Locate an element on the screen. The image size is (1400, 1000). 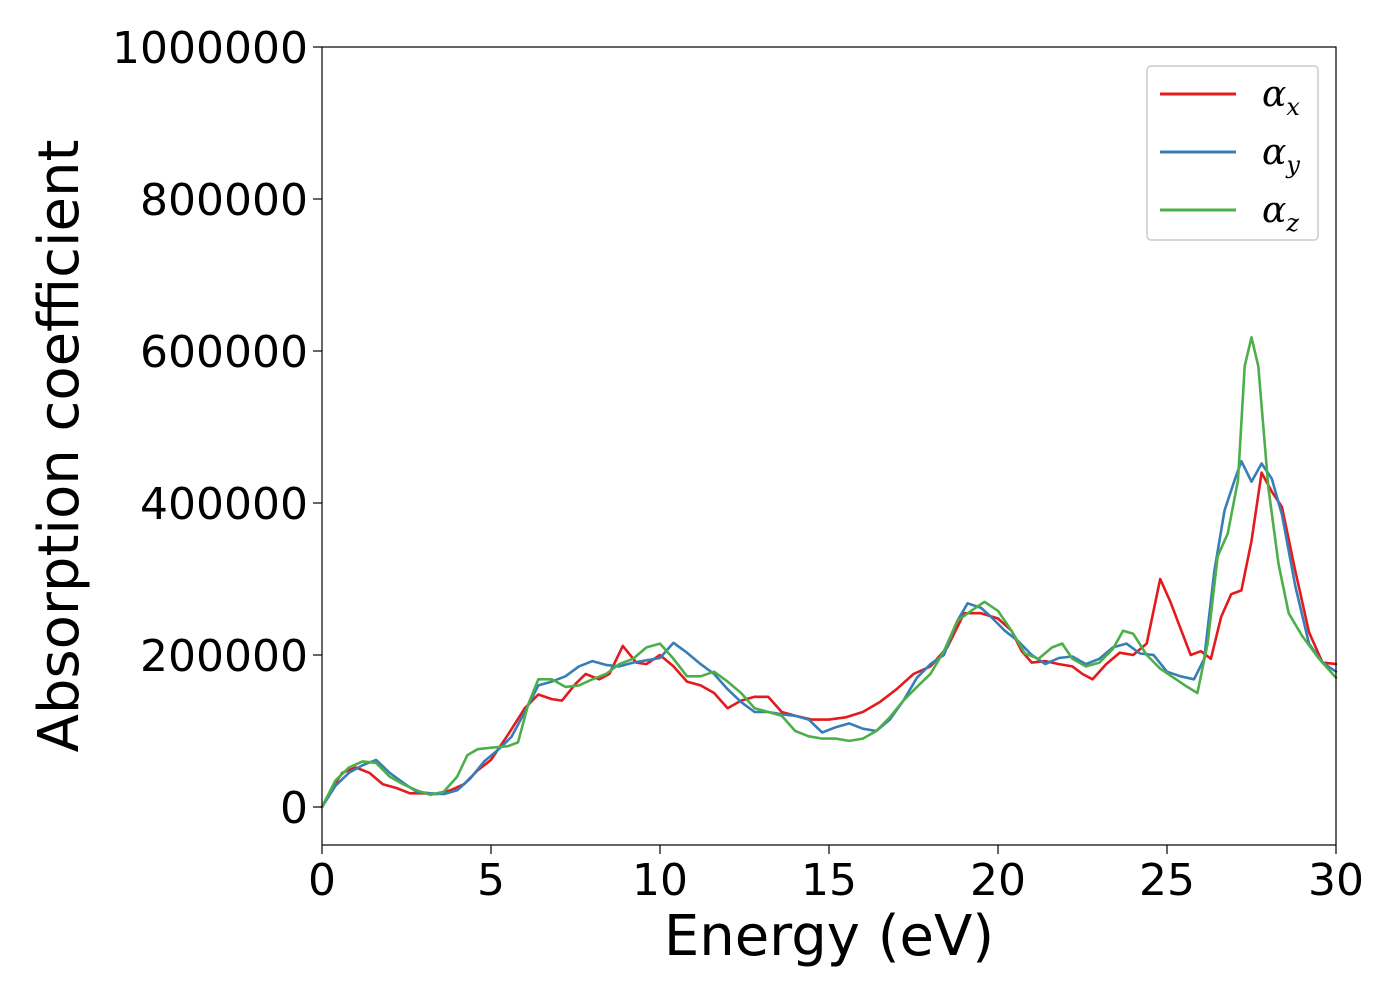
x-tick-label: 5 is located at coordinates (491, 880).